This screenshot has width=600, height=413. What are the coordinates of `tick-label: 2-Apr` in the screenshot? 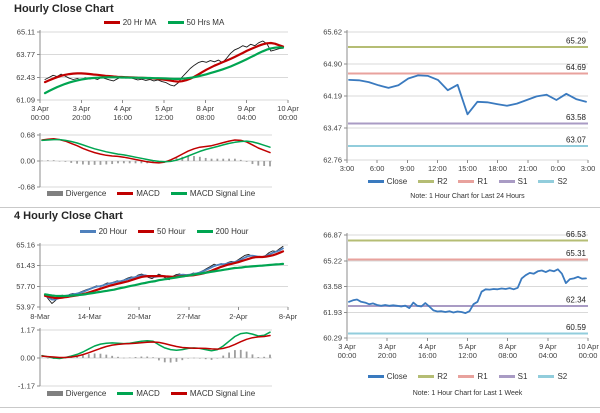 It's located at (238, 316).